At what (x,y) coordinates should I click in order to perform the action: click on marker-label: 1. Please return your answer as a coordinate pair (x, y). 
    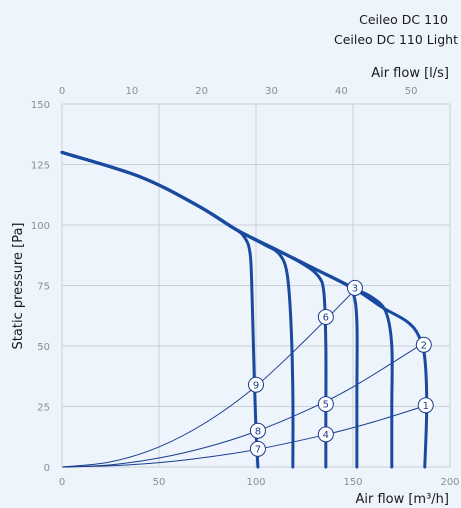
    Looking at the image, I should click on (426, 406).